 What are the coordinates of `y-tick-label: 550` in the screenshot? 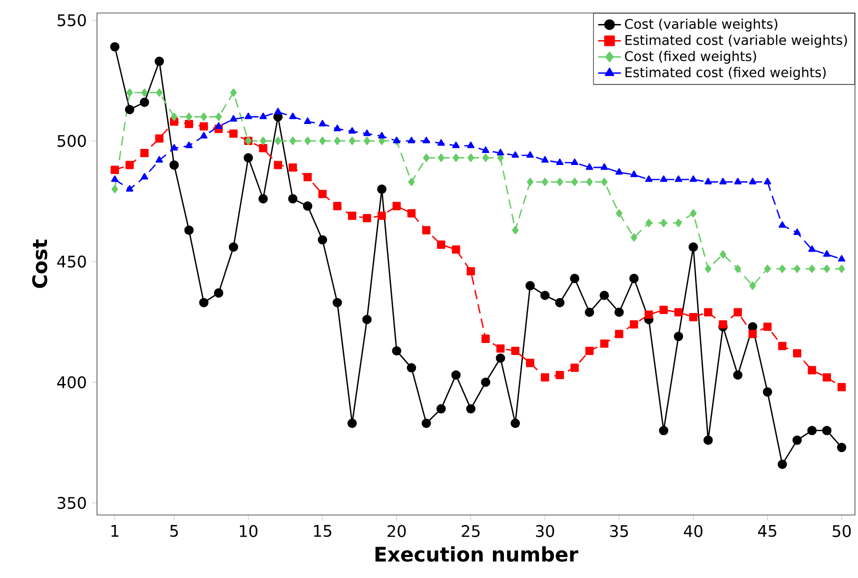 It's located at (72, 20).